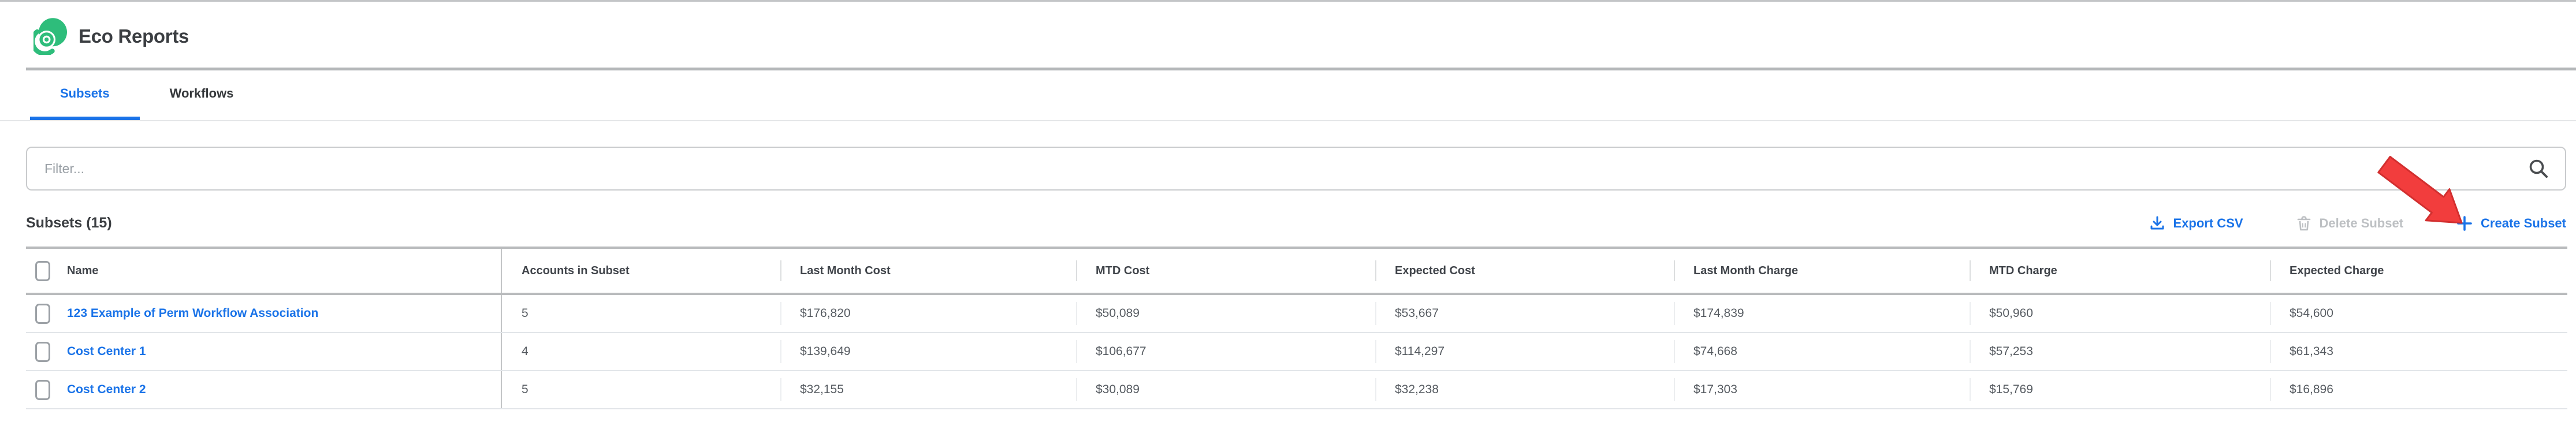  Describe the element at coordinates (83, 270) in the screenshot. I see `column-header-name-label: Name` at that location.